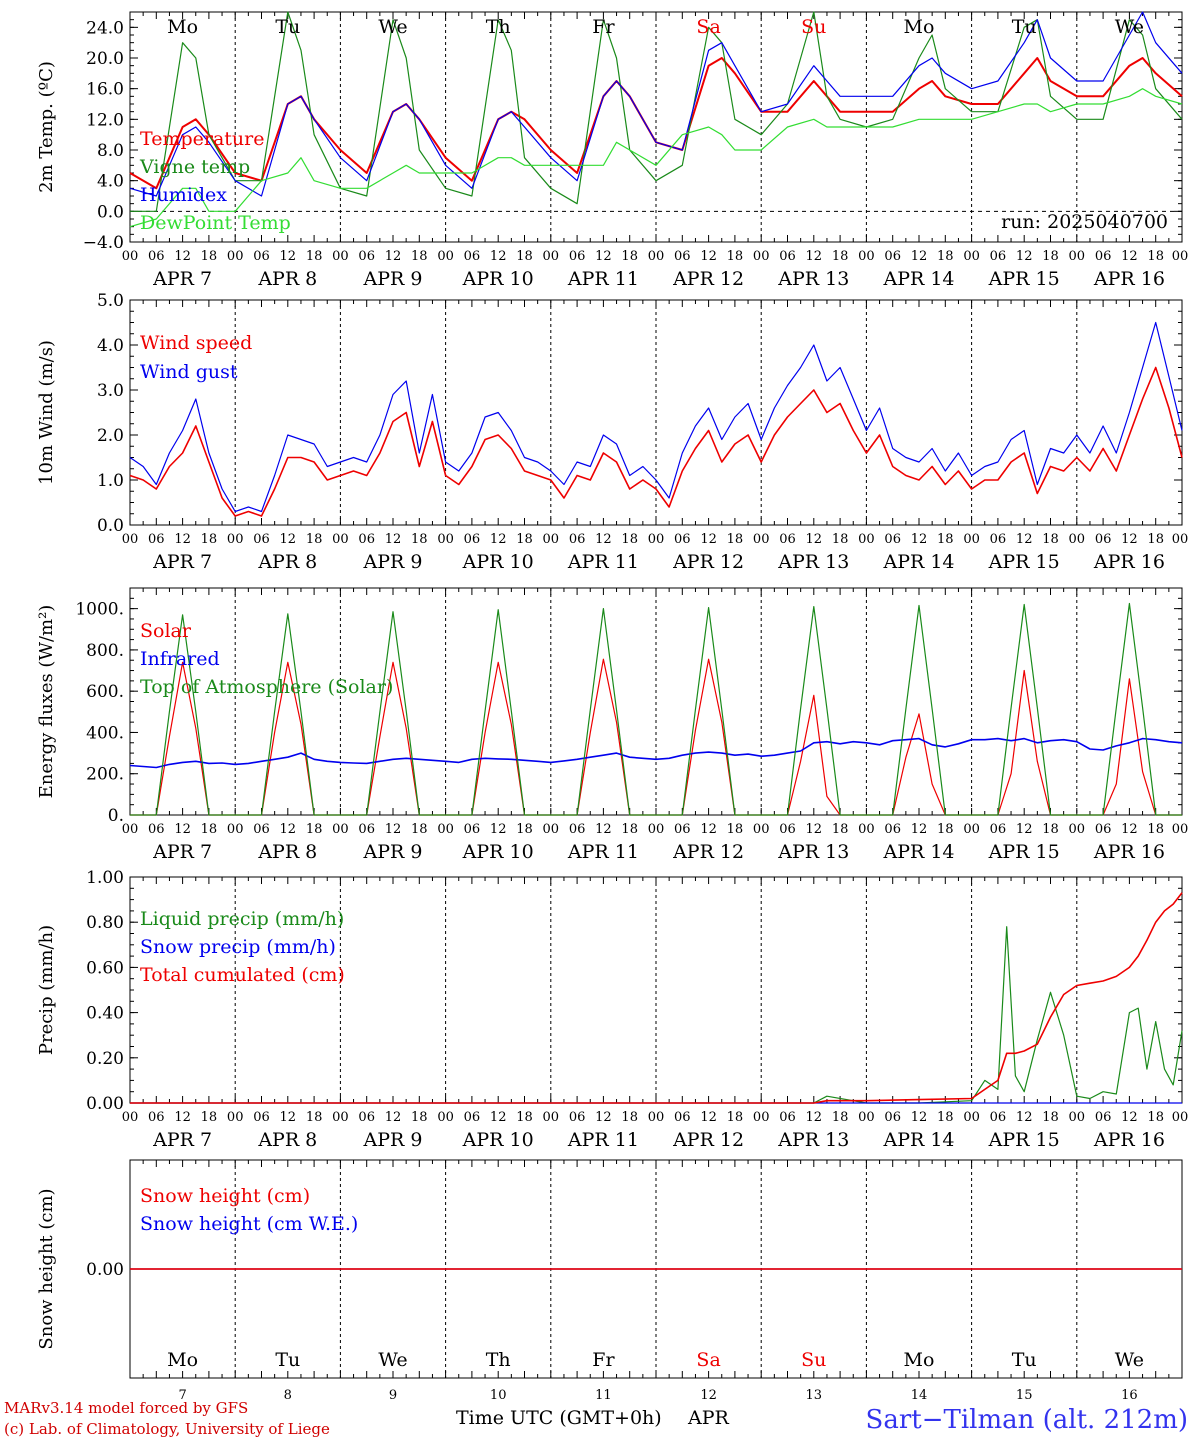  What do you see at coordinates (194, 167) in the screenshot?
I see `legend-entry: Vigne temp` at bounding box center [194, 167].